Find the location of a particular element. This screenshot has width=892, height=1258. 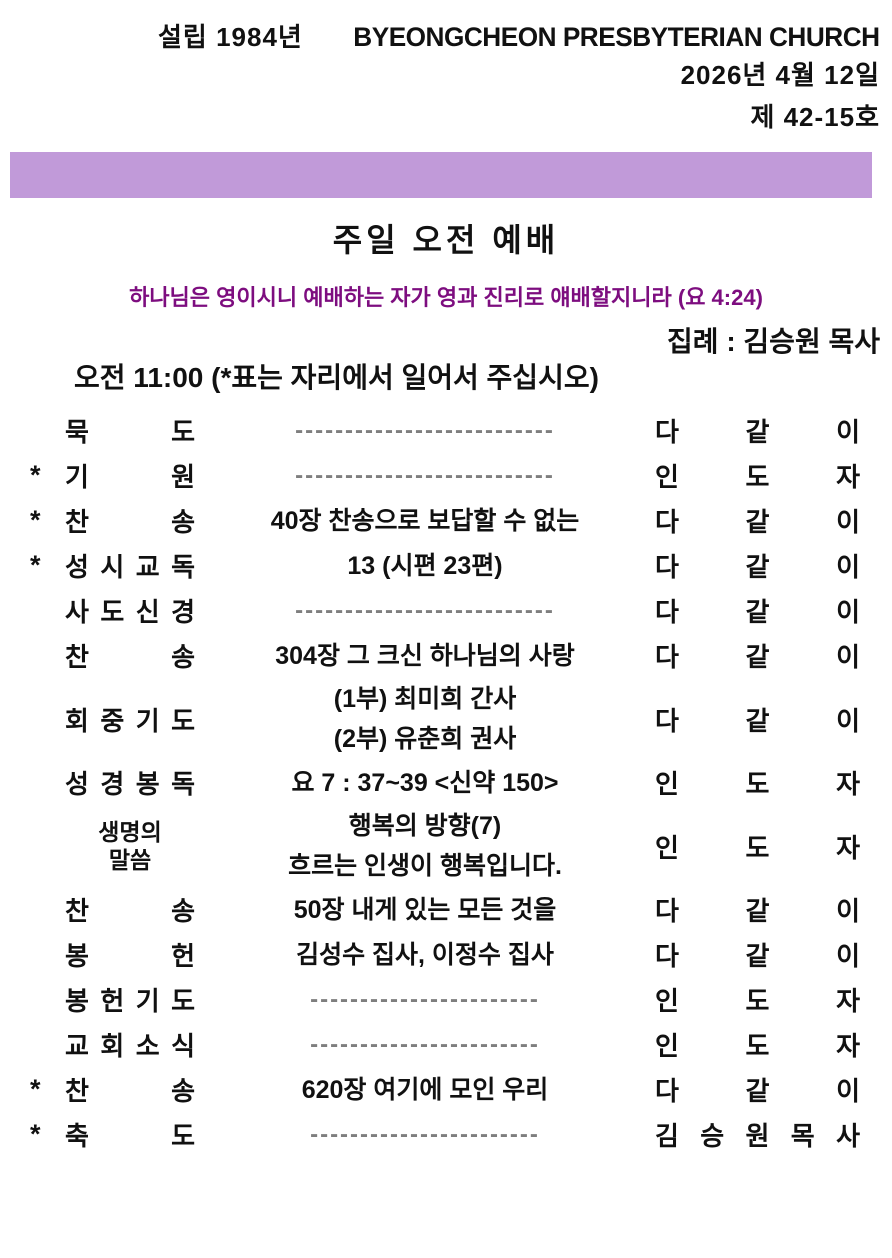

item-content: 13 (시편 23편) is located at coordinates (425, 565).